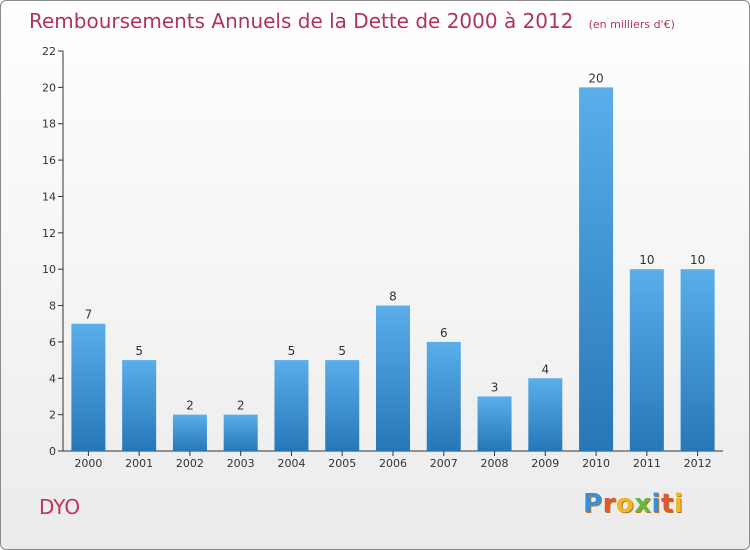 The image size is (750, 550). What do you see at coordinates (49, 51) in the screenshot?
I see `y-tick-label: 22` at bounding box center [49, 51].